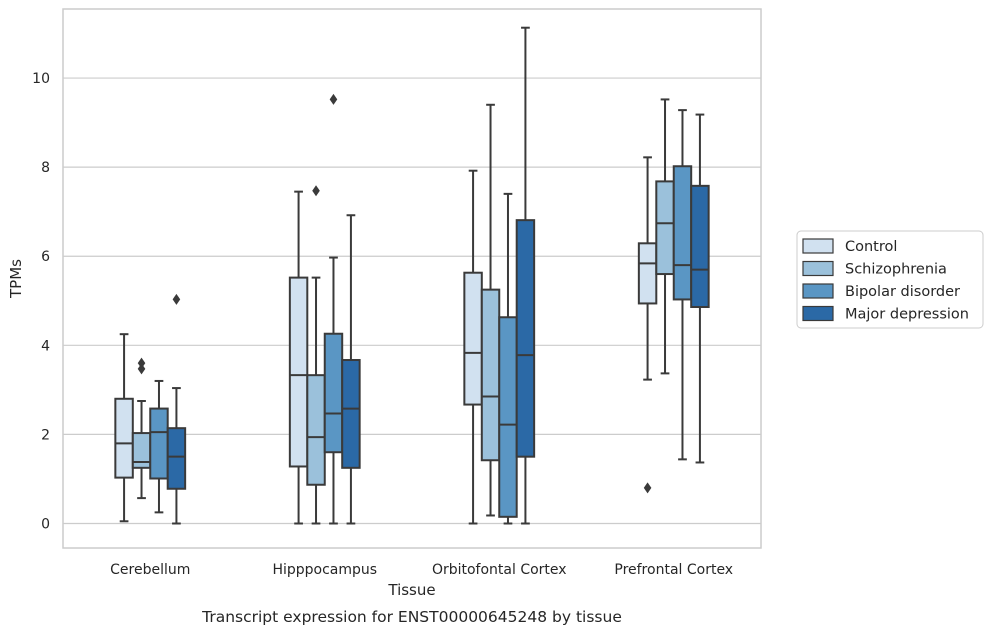 The width and height of the screenshot is (992, 634). What do you see at coordinates (871, 247) in the screenshot?
I see `legend-label: Control` at bounding box center [871, 247].